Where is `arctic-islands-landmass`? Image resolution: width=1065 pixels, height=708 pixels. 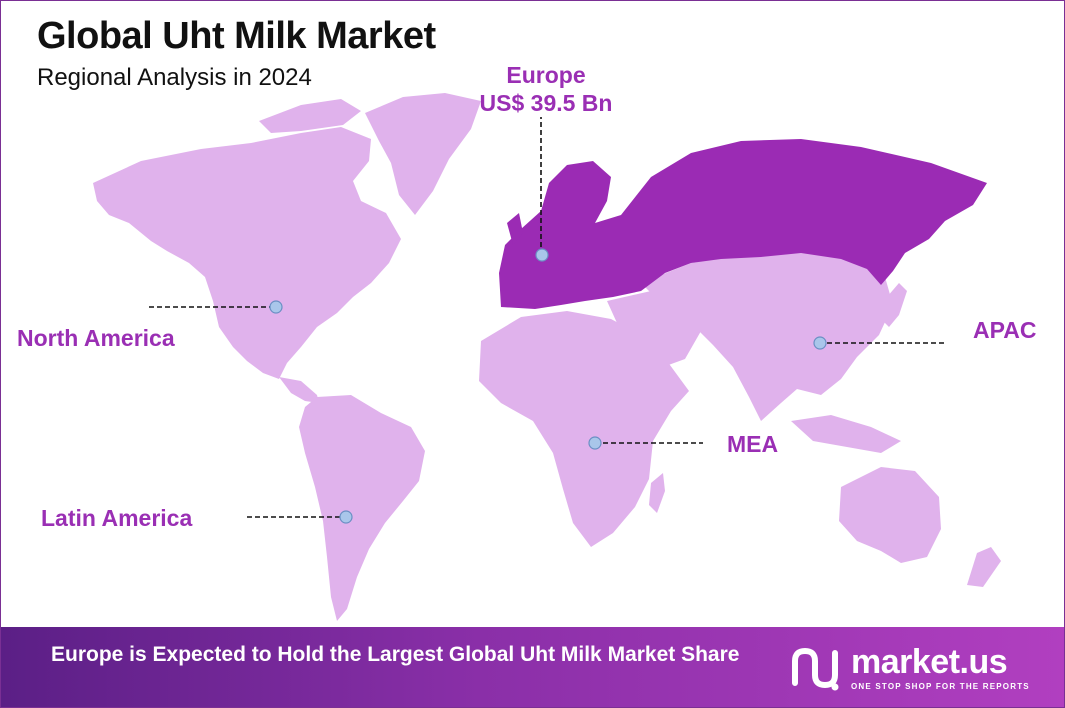
arctic-islands-landmass is located at coordinates (310, 116).